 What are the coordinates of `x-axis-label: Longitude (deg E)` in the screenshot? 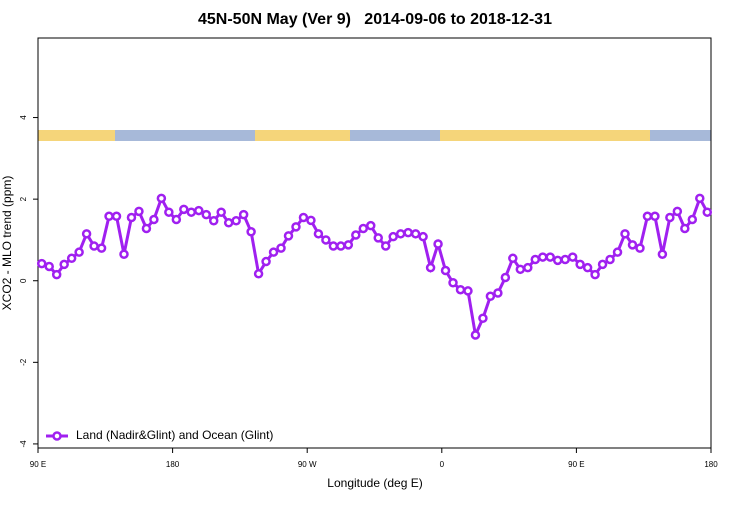 It's located at (374, 483).